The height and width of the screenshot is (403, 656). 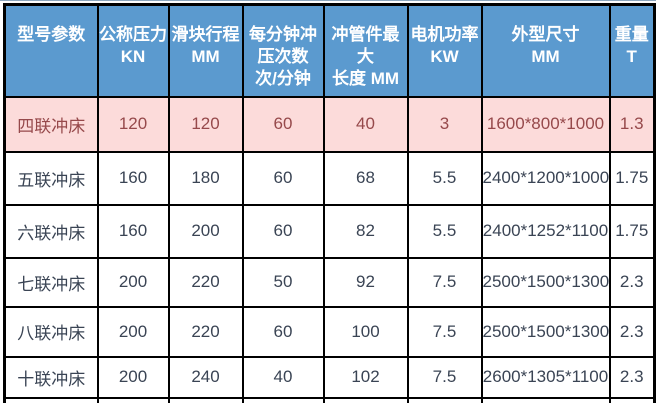 What do you see at coordinates (444, 124) in the screenshot?
I see `cell: 3` at bounding box center [444, 124].